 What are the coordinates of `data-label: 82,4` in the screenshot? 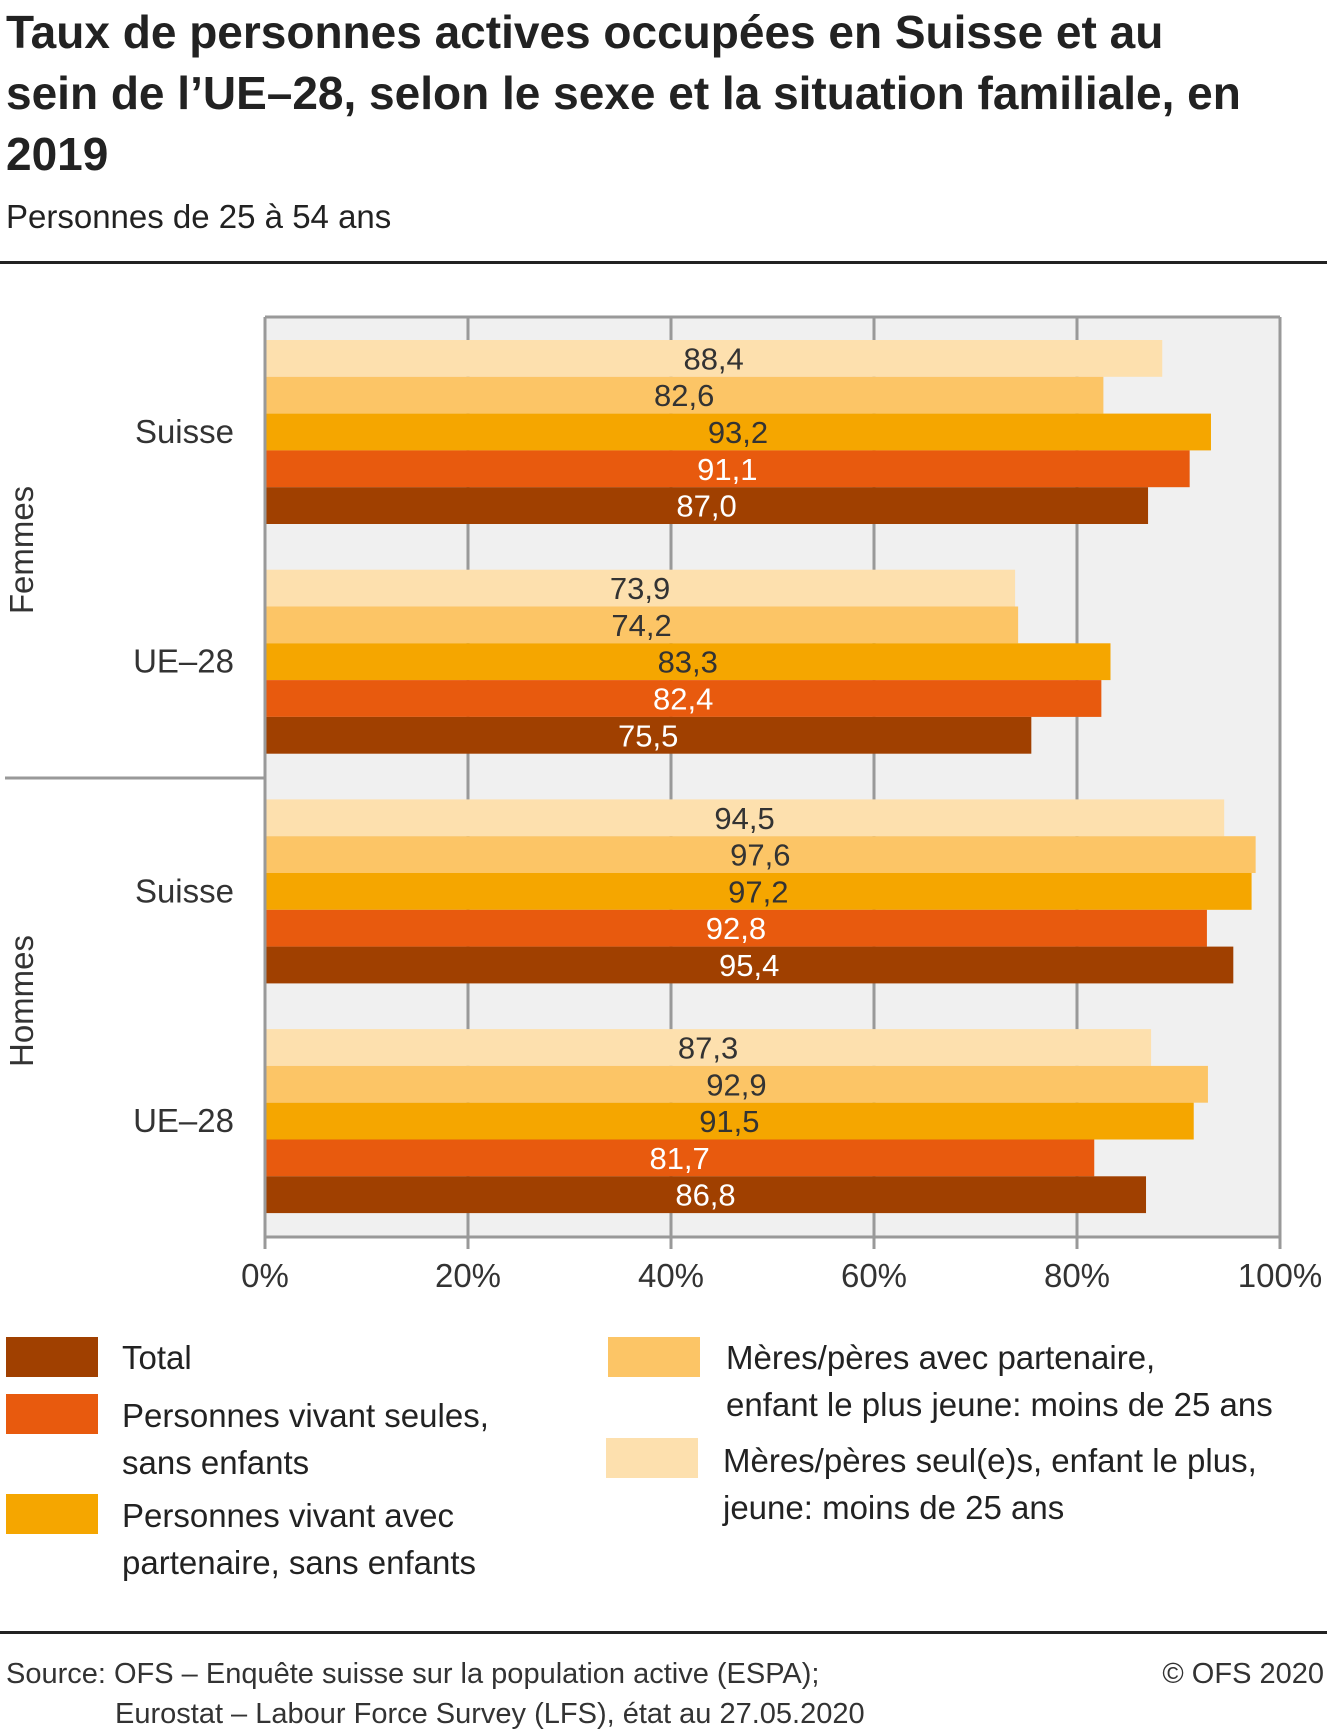 It's located at (683, 699).